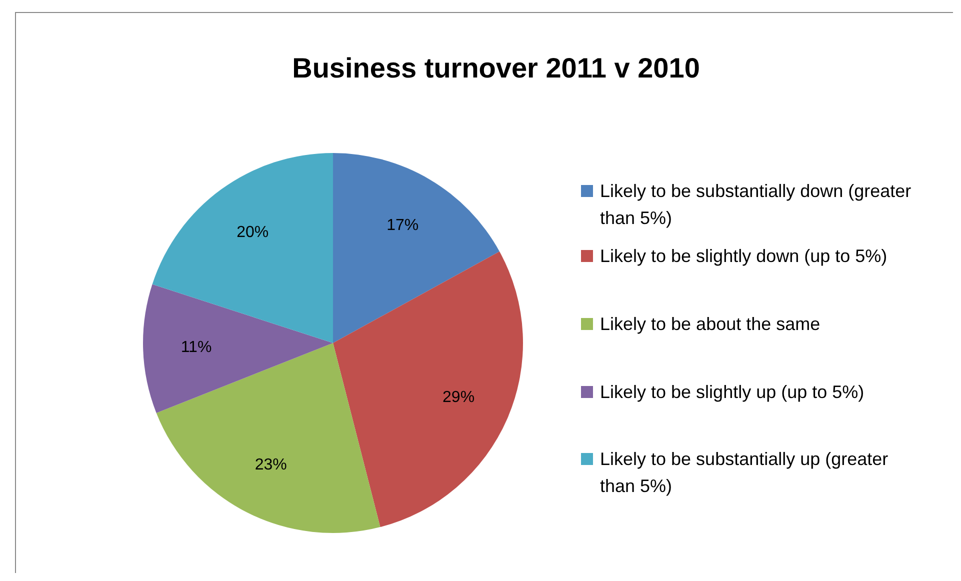 This screenshot has height=581, width=961. Describe the element at coordinates (732, 392) in the screenshot. I see `legend-label: Likely to be slightly up (up to 5%)` at that location.